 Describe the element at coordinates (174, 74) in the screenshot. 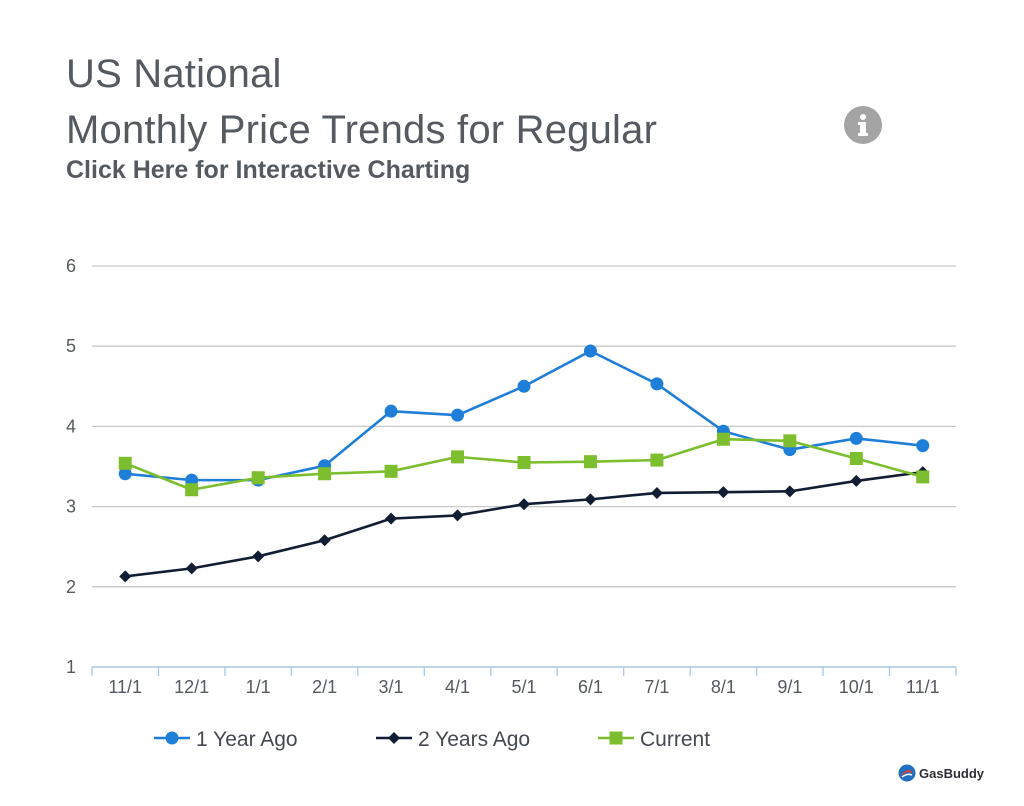

I see `title-line-1: US National` at that location.